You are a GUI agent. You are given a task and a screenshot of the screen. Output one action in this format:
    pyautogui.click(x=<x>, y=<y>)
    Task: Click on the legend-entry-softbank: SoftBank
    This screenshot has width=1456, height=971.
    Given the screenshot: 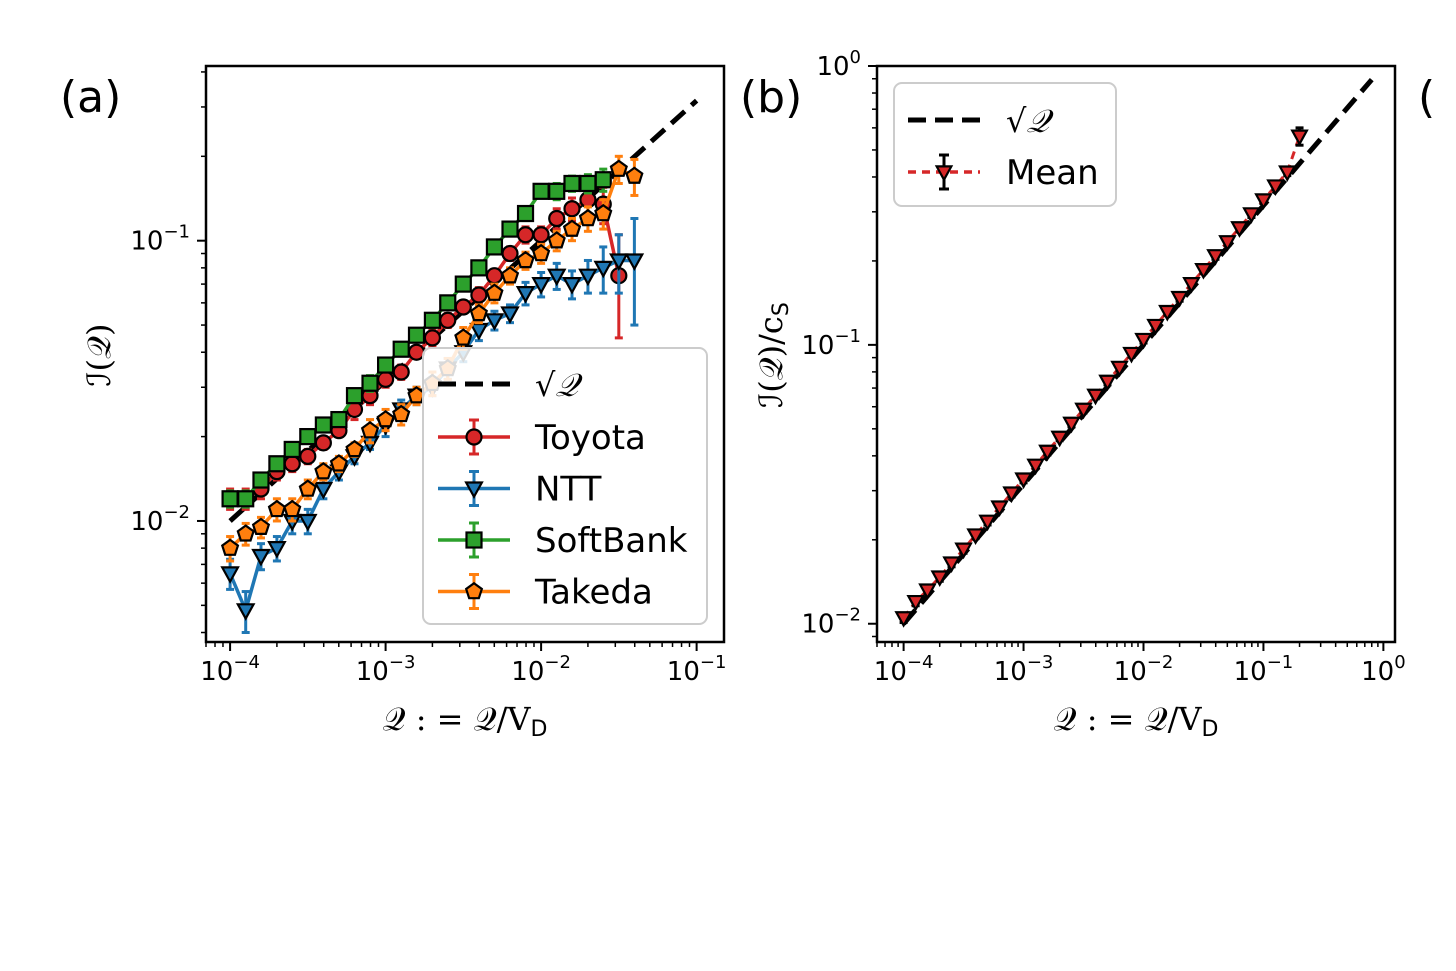 What is the action you would take?
    pyautogui.click(x=563, y=541)
    